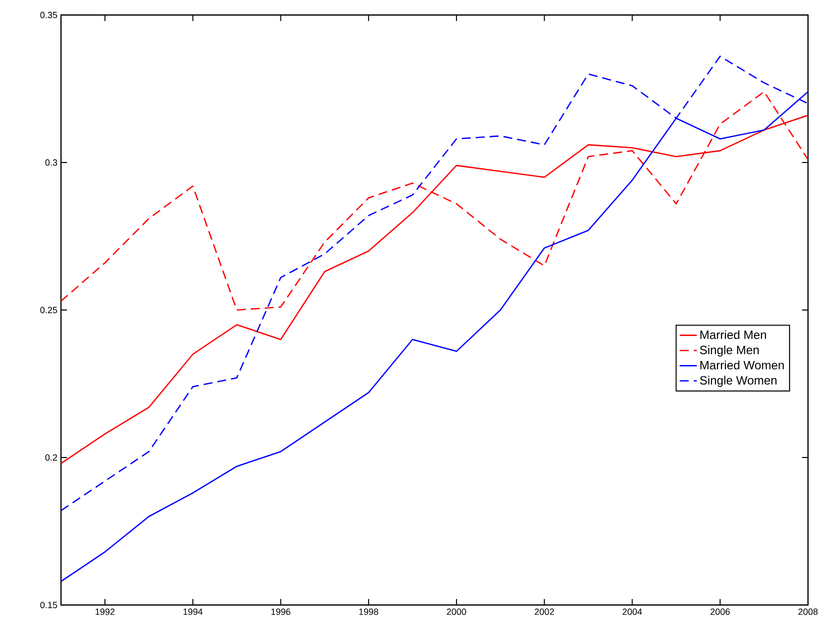  What do you see at coordinates (738, 381) in the screenshot?
I see `legend-label: Single Women` at bounding box center [738, 381].